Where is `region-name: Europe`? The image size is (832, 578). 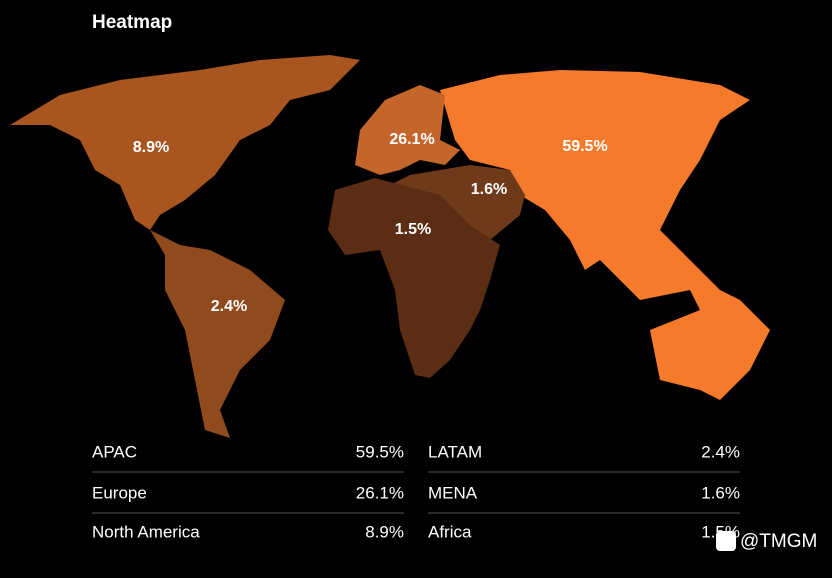
region-name: Europe is located at coordinates (119, 492).